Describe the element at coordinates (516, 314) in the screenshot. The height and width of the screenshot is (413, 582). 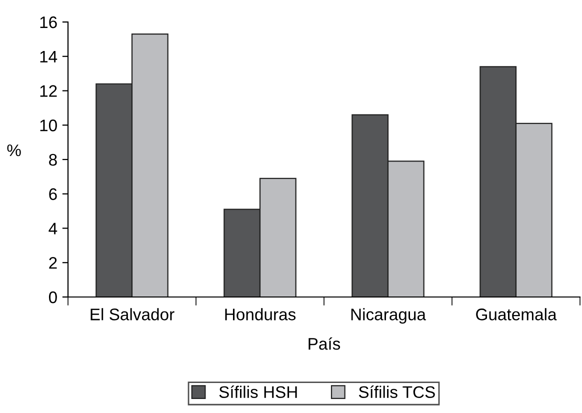
I see `x-tick-label: Guatemala` at that location.